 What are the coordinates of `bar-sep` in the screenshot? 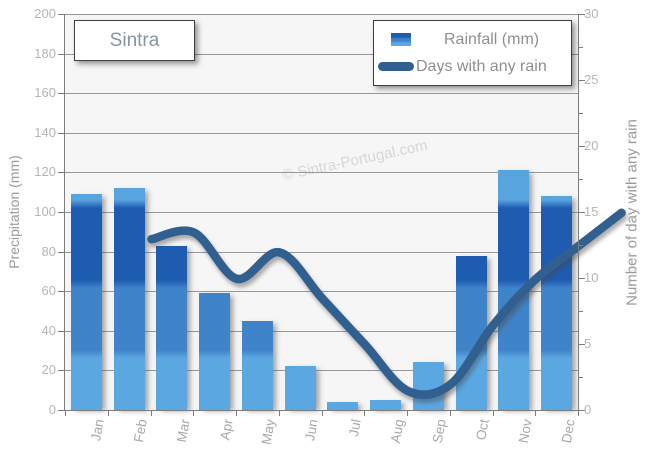 It's located at (428, 386).